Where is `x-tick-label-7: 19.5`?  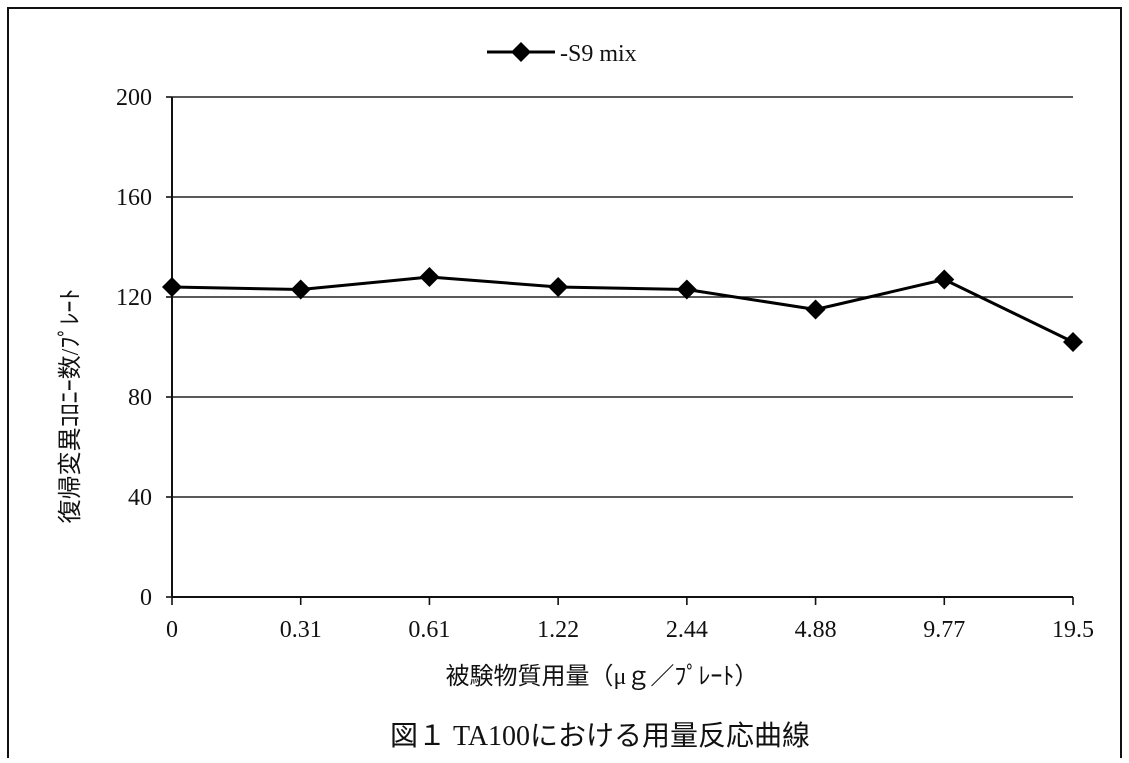
x-tick-label-7: 19.5 is located at coordinates (1073, 630).